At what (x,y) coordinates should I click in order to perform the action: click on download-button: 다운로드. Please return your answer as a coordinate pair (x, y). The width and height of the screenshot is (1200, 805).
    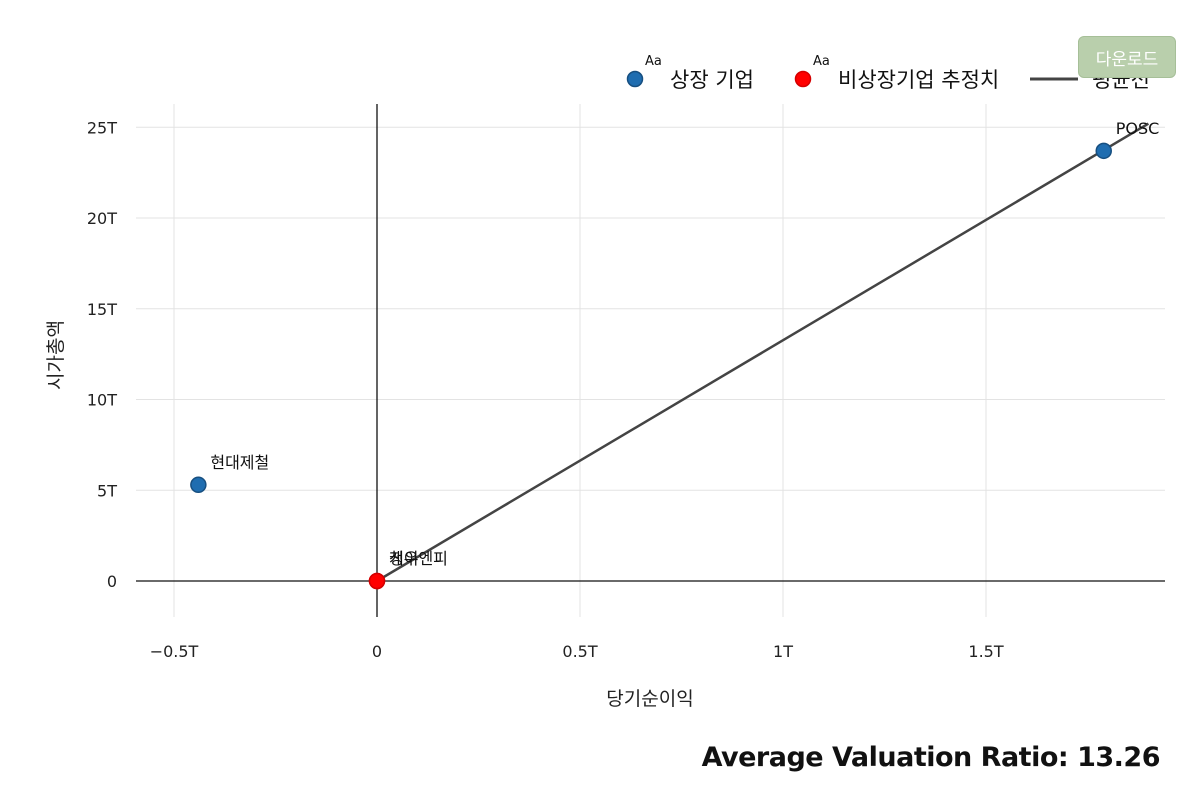
    Looking at the image, I should click on (1127, 57).